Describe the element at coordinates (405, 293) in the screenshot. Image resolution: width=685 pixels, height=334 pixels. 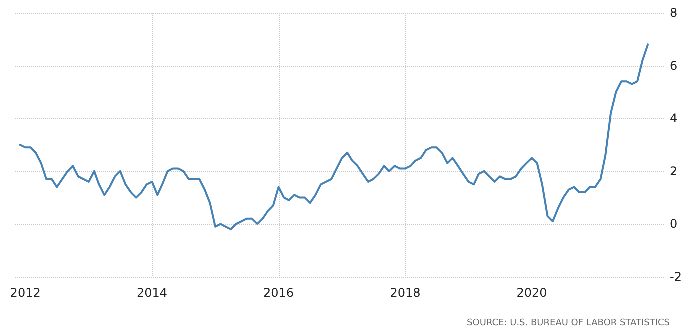
I see `x-tick-label: 2018` at that location.